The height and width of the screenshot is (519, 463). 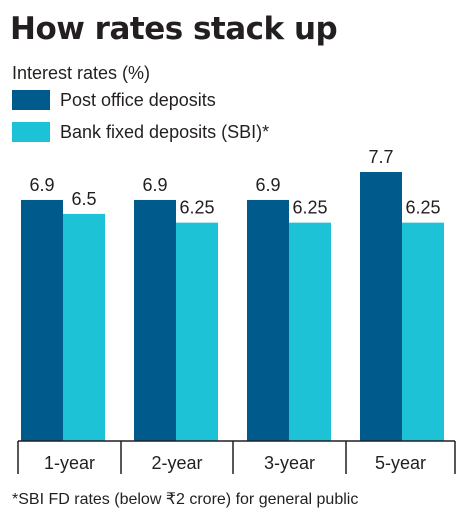 What do you see at coordinates (197, 331) in the screenshot?
I see `bar-bank-fixed-deposits-sbi-2-year` at bounding box center [197, 331].